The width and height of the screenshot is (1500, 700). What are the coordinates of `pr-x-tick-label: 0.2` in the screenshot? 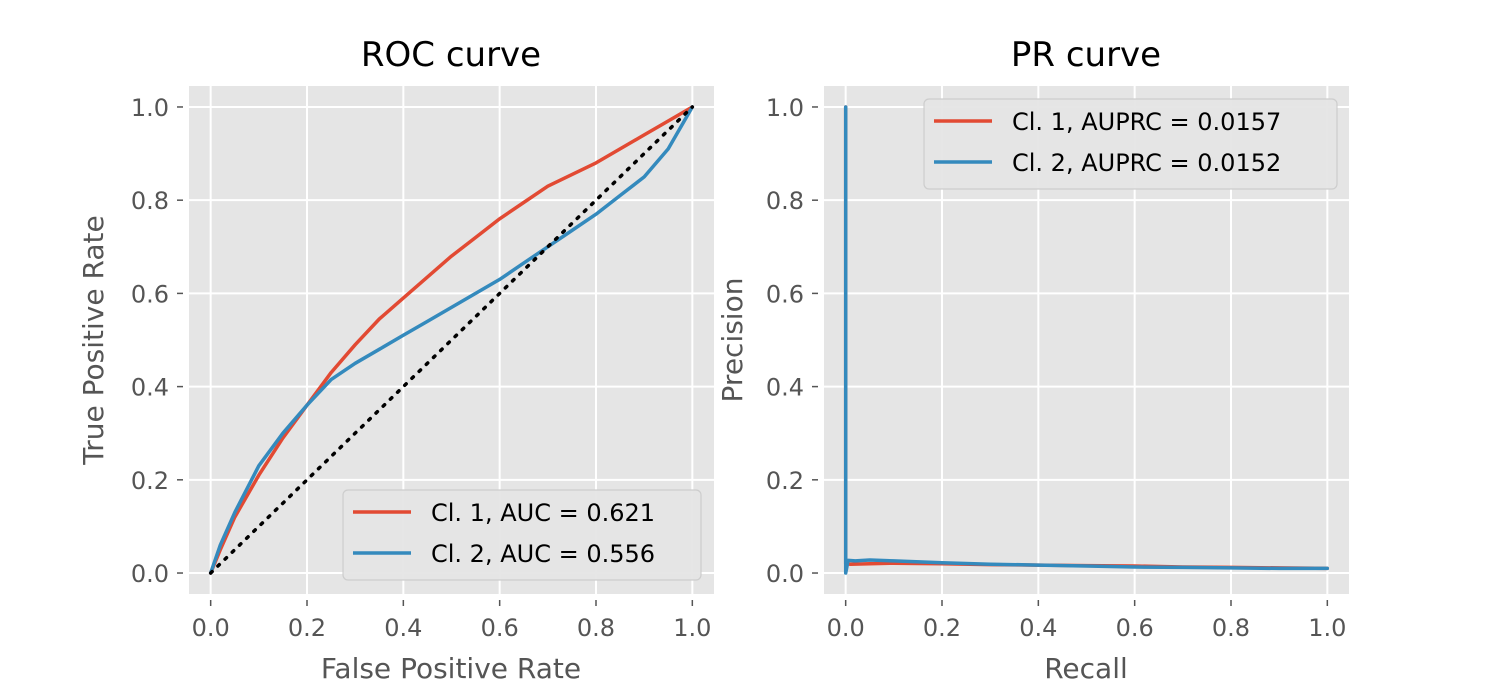 It's located at (942, 628).